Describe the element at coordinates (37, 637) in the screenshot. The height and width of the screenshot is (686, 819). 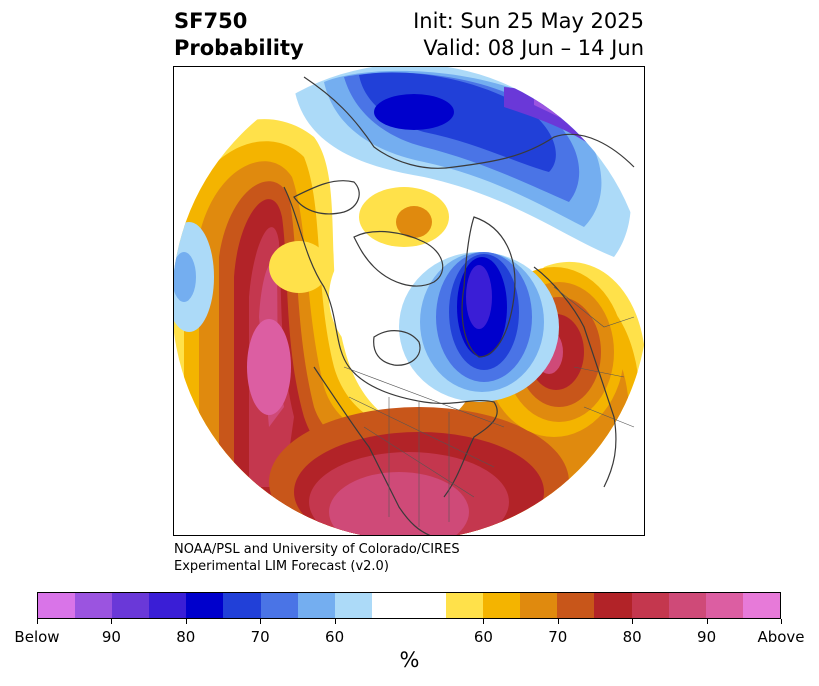
I see `colorbar-tick-label: Below` at that location.